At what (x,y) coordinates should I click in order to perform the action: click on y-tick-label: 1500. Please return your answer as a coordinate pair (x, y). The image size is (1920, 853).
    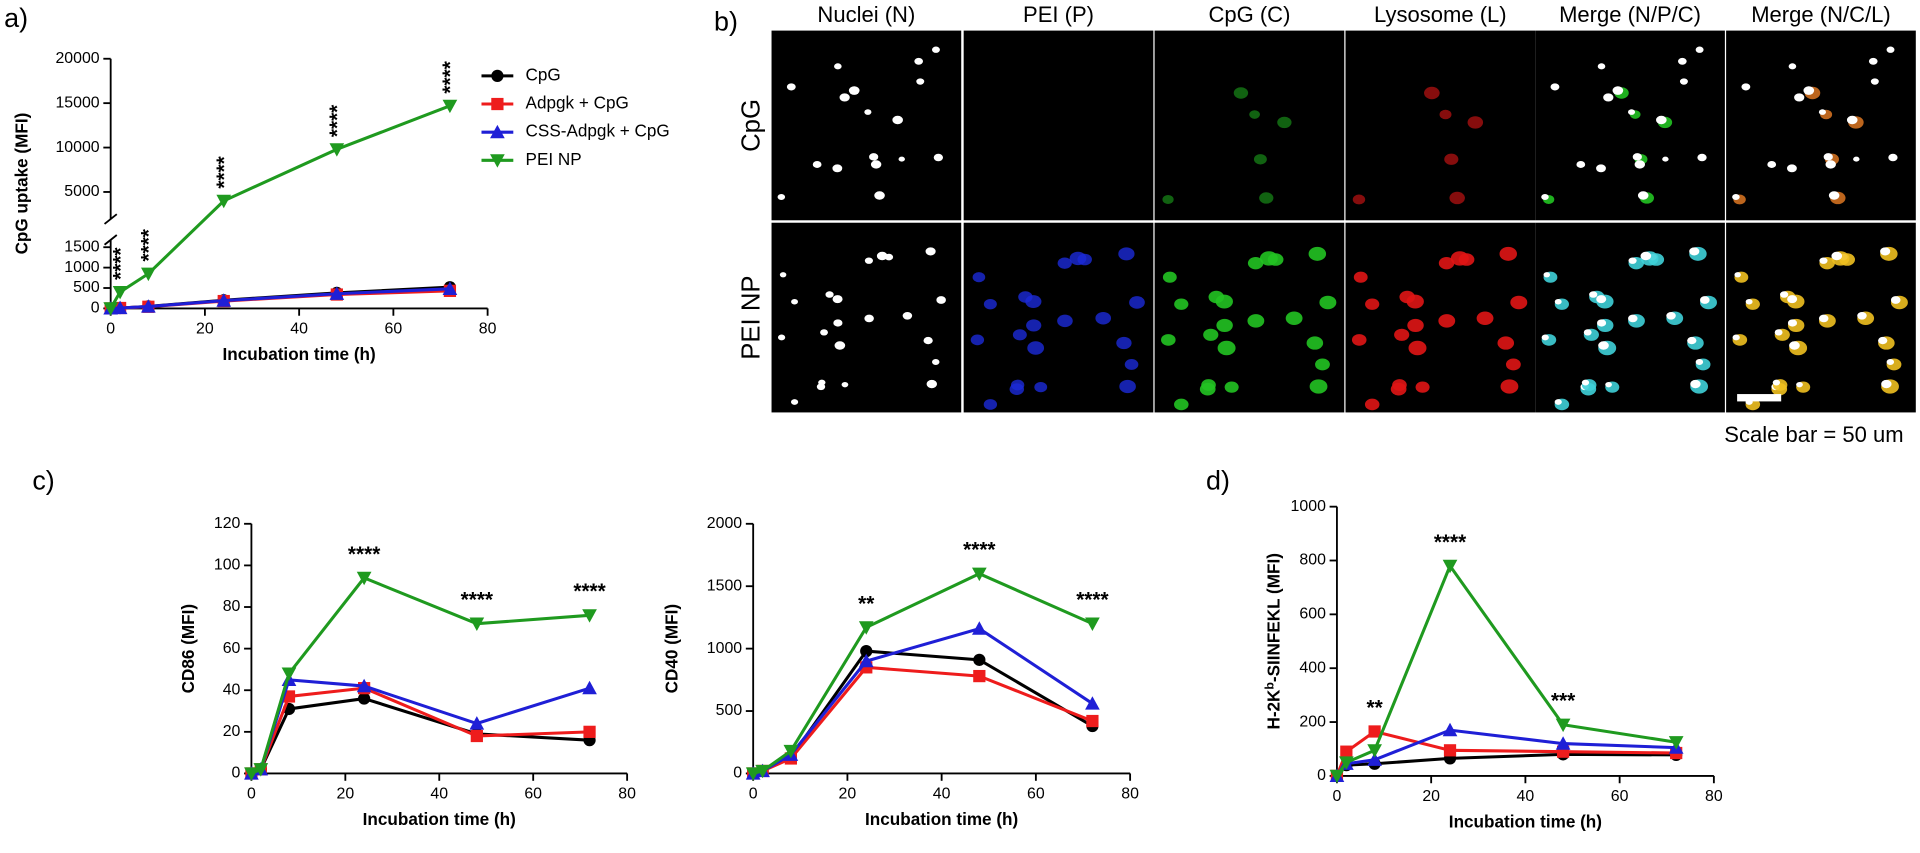
    Looking at the image, I should click on (82, 246).